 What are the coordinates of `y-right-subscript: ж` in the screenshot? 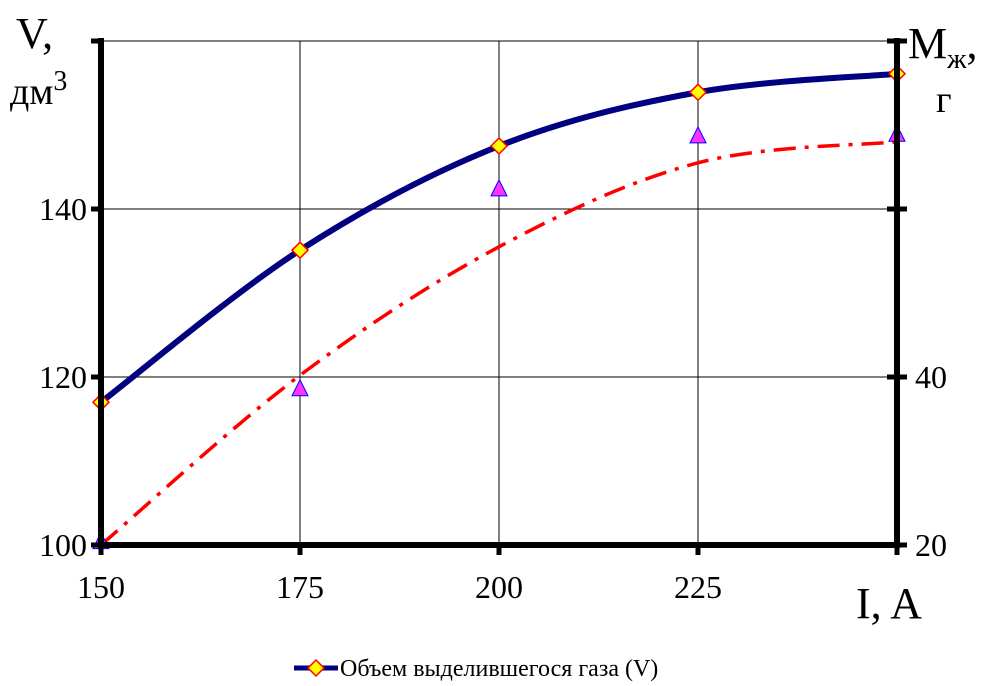 It's located at (956, 59).